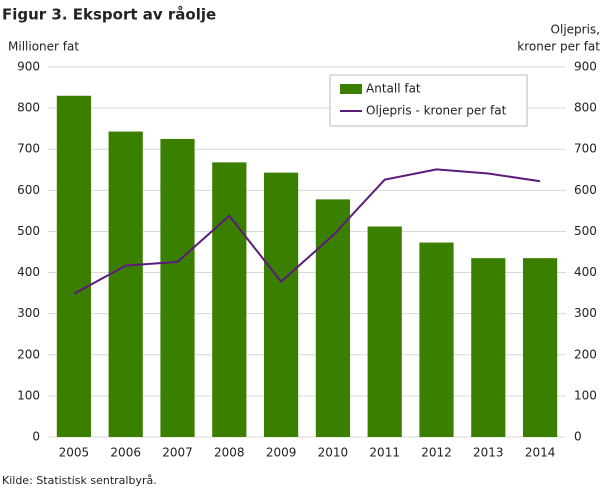 The width and height of the screenshot is (609, 489). Describe the element at coordinates (393, 89) in the screenshot. I see `legend-label: Antall fat` at that location.